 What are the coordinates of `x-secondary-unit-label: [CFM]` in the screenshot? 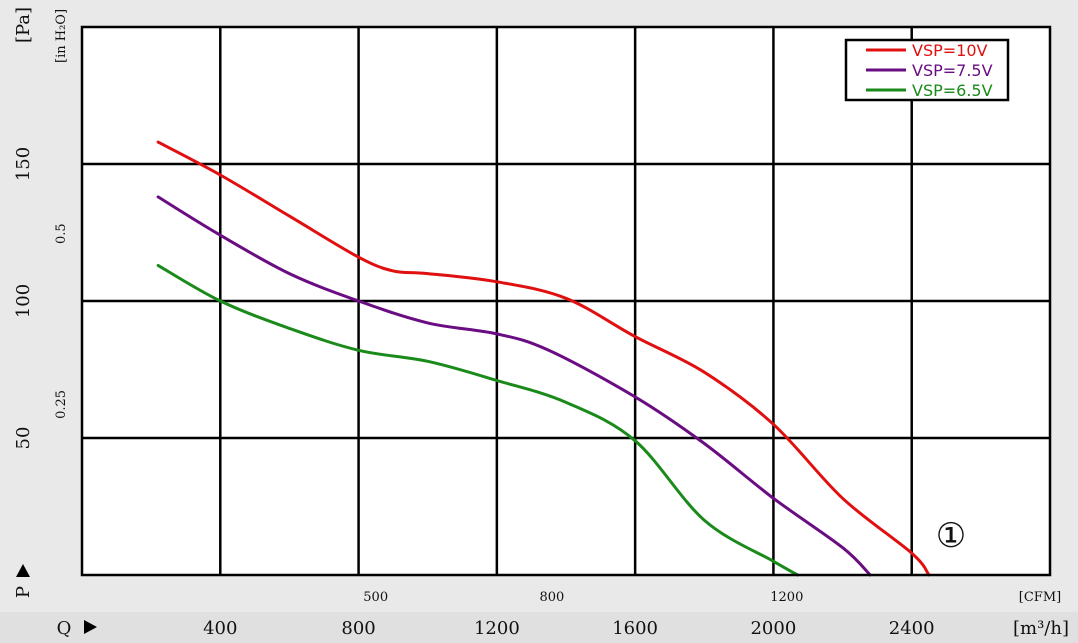 It's located at (1040, 597).